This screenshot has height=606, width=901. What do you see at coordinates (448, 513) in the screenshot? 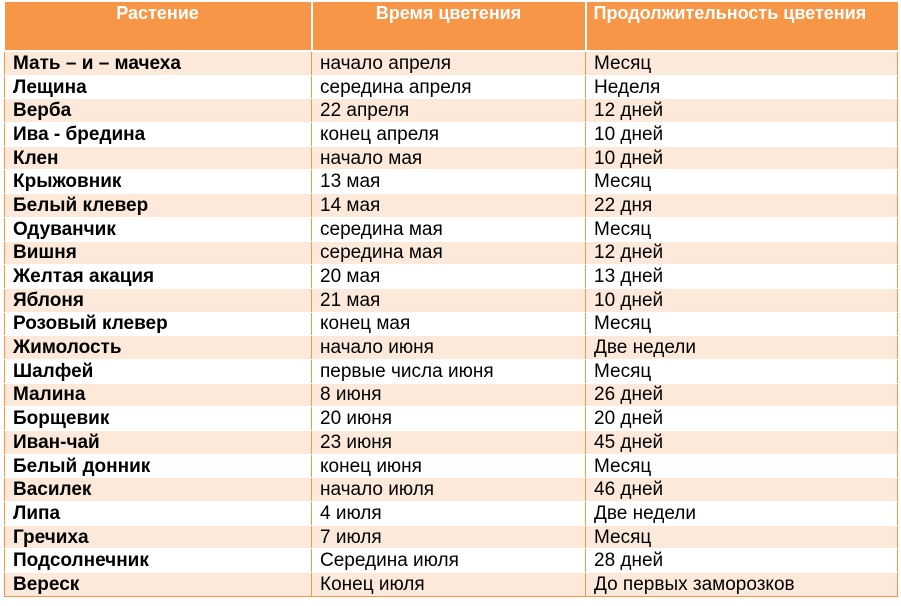
I see `cell-bloom-time: 4 июля` at bounding box center [448, 513].